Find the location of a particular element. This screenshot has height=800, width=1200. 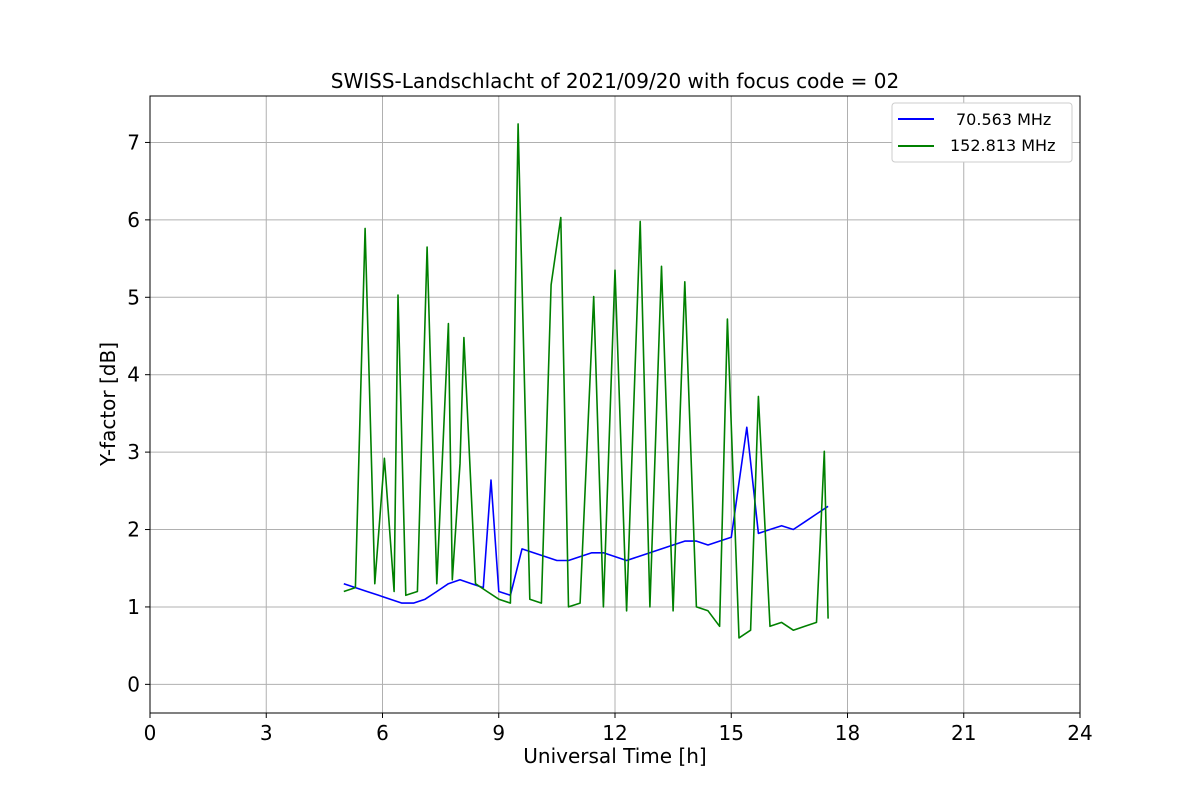

x-tick-label: 21 is located at coordinates (963, 733).